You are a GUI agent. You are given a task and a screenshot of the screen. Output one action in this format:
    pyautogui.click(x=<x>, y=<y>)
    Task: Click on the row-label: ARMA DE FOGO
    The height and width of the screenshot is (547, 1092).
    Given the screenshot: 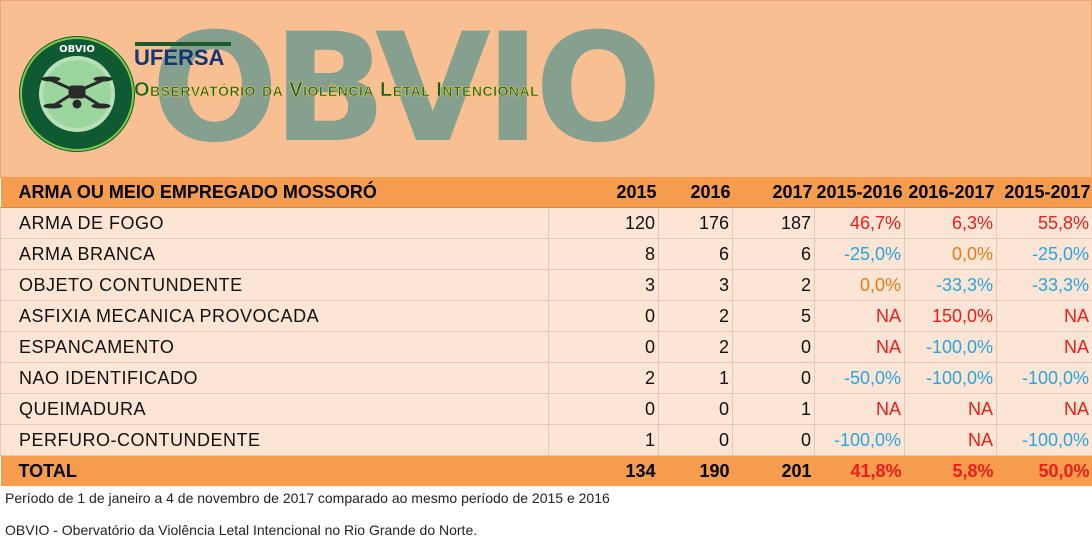 What is the action you would take?
    pyautogui.click(x=274, y=223)
    